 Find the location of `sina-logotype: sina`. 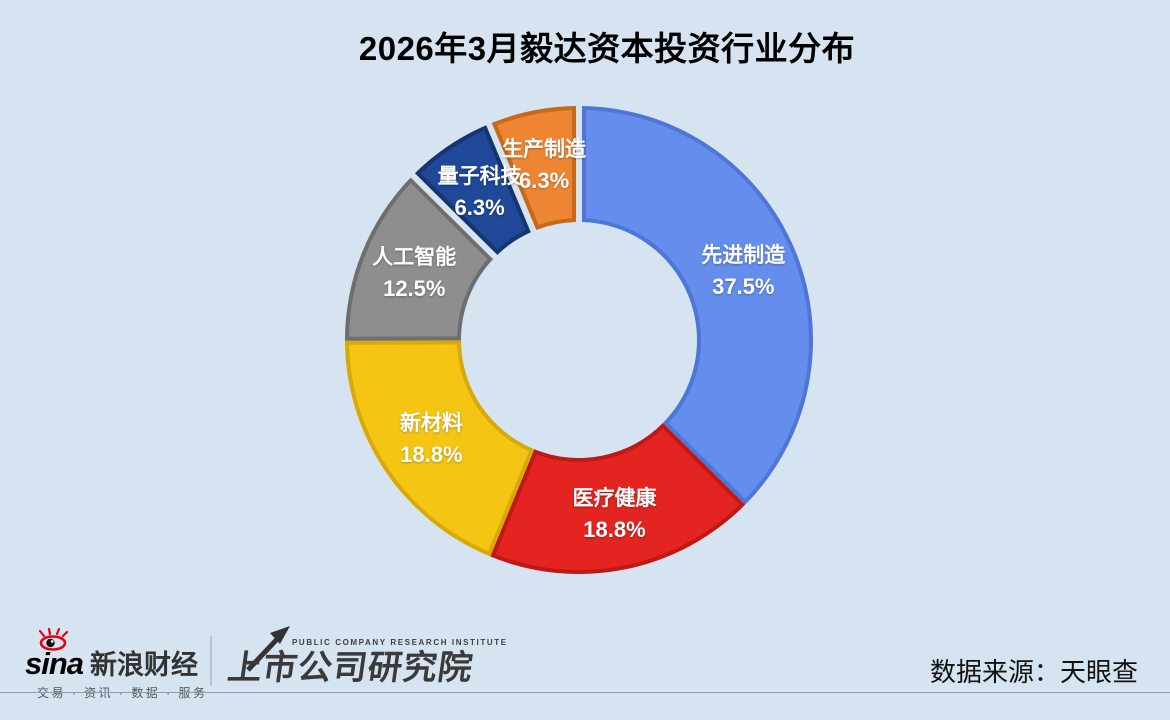

sina-logotype: sina is located at coordinates (54, 663).